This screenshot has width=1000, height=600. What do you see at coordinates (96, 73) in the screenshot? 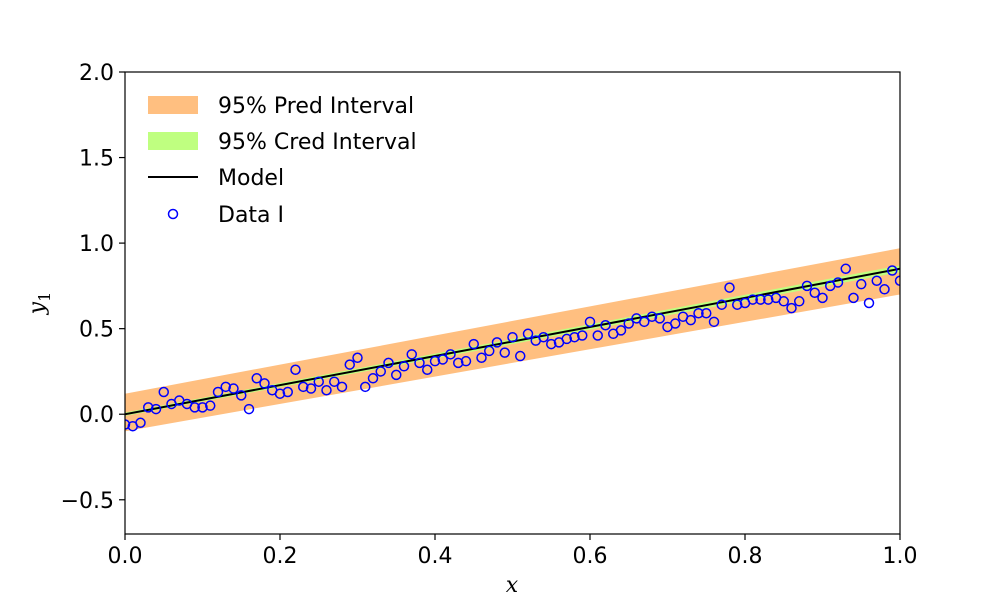
I see `y-tick-label: 2.0` at bounding box center [96, 73].